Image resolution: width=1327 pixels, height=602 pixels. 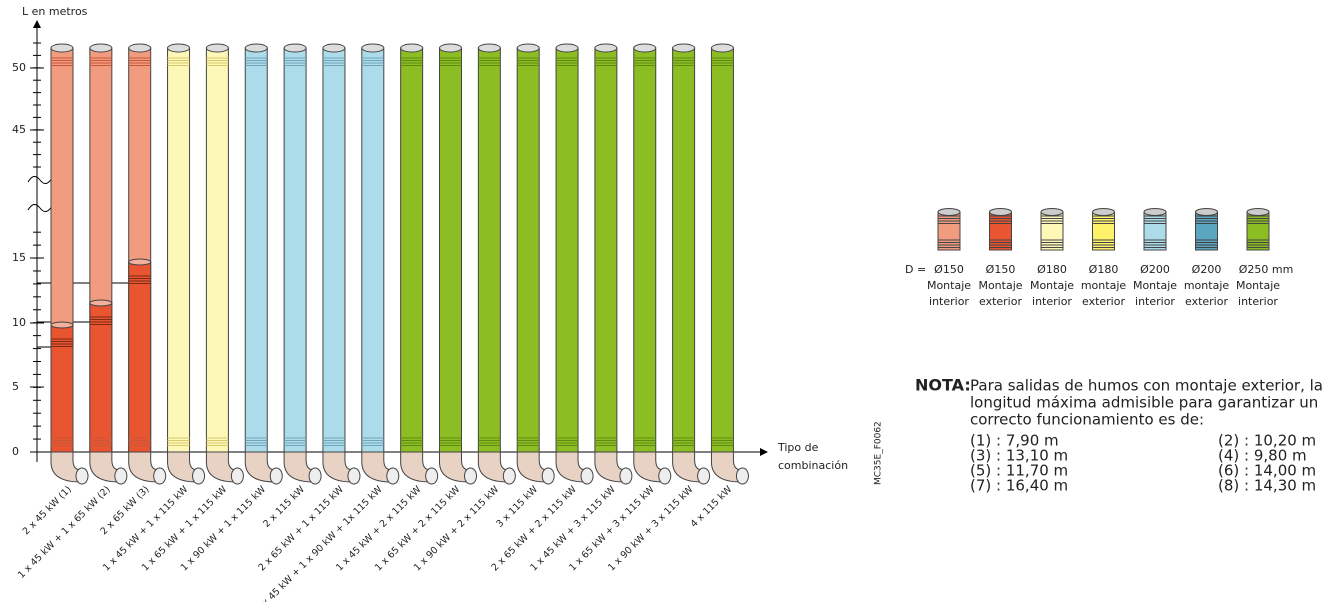 What do you see at coordinates (1001, 269) in the screenshot?
I see `legend-diameter: Ø150` at bounding box center [1001, 269].